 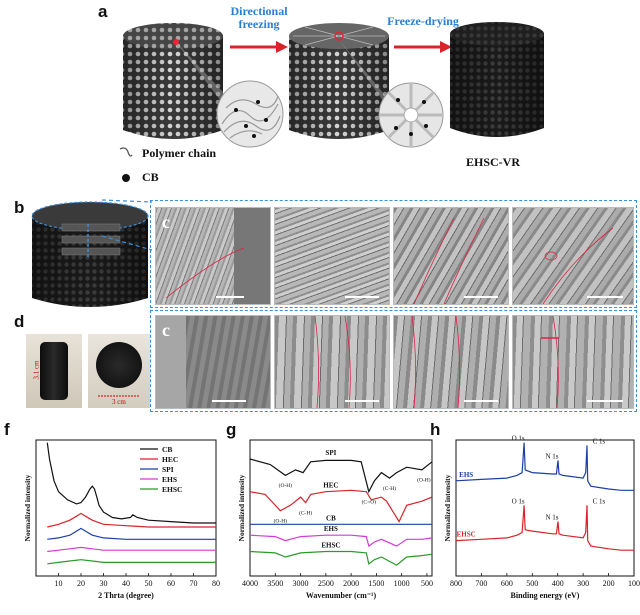 What do you see at coordinates (634, 583) in the screenshot?
I see `x-tick-label: 100` at bounding box center [634, 583].